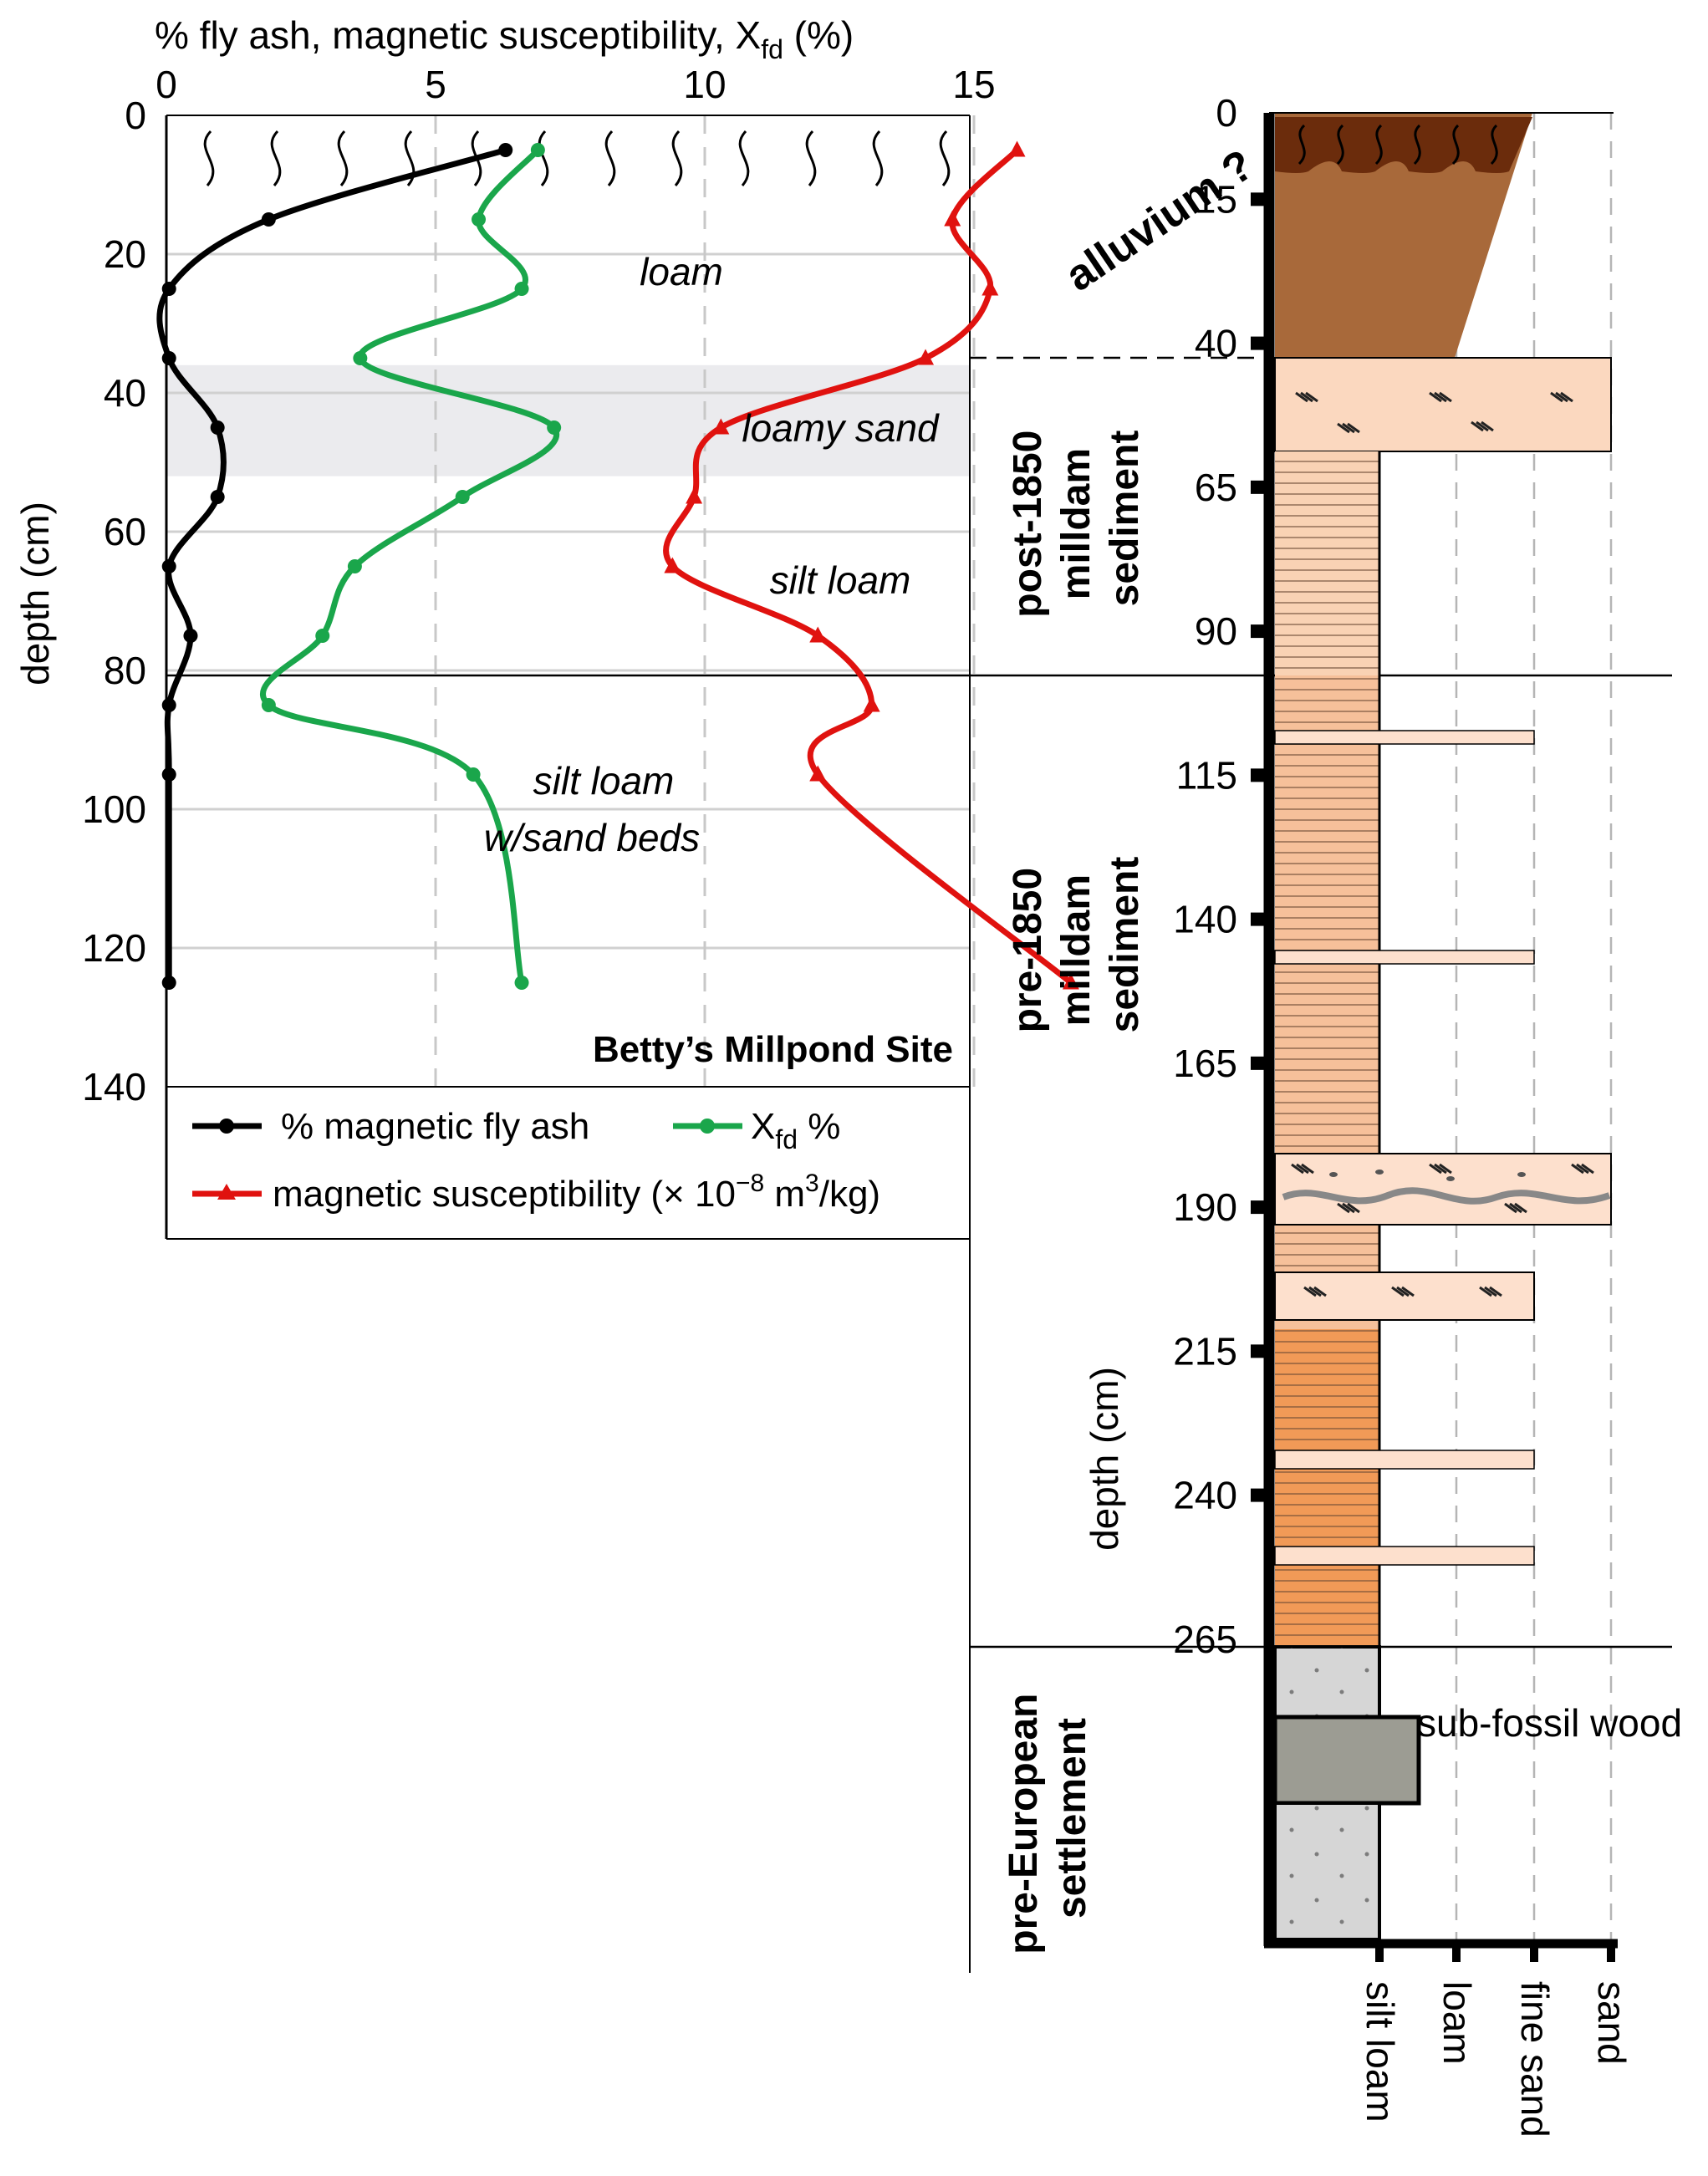 This screenshot has height=2176, width=1708. What do you see at coordinates (773, 1049) in the screenshot?
I see `chart-title: Betty’s Millpond Site` at bounding box center [773, 1049].